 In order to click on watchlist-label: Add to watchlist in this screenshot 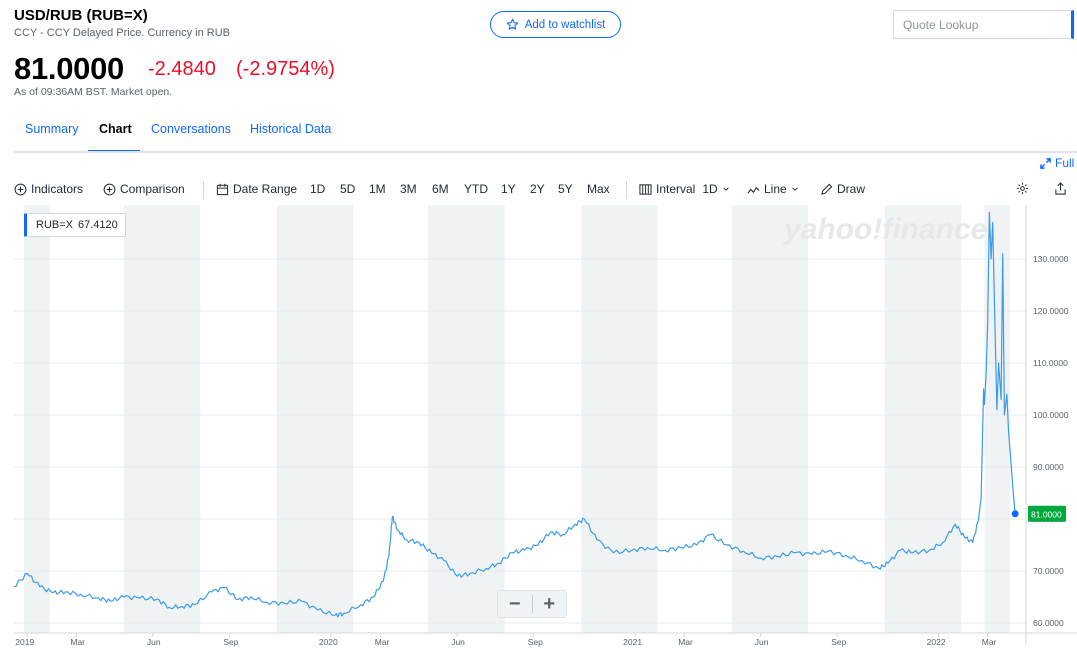, I will do `click(565, 24)`.